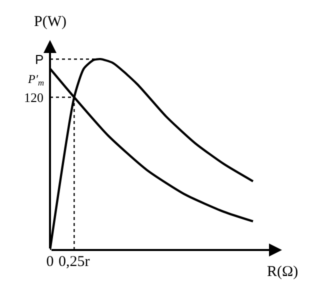  What do you see at coordinates (50, 262) in the screenshot?
I see `x-tick-label: 0` at bounding box center [50, 262].